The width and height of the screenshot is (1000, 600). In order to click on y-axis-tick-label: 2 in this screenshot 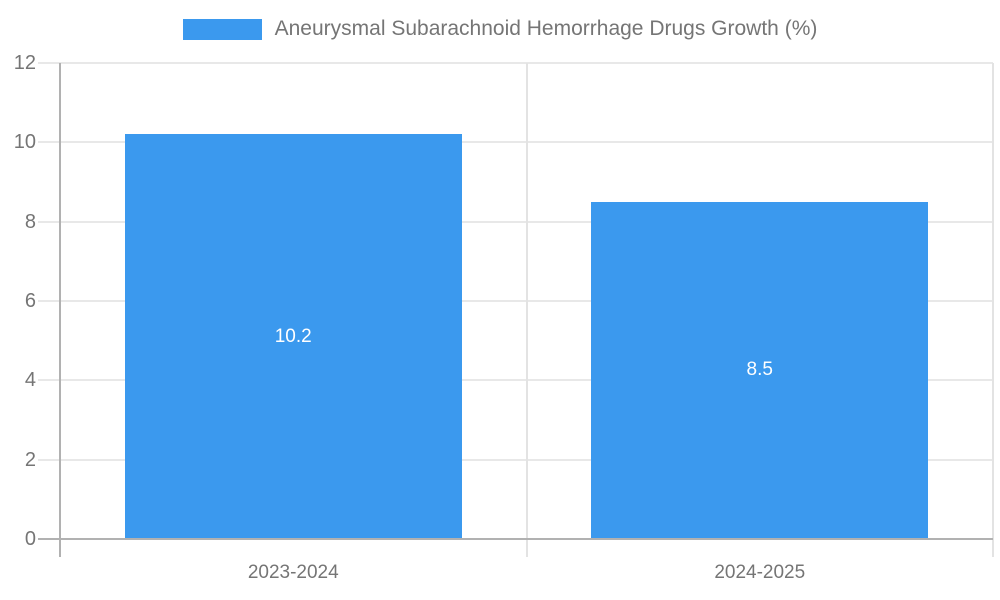, I will do `click(30, 459)`.